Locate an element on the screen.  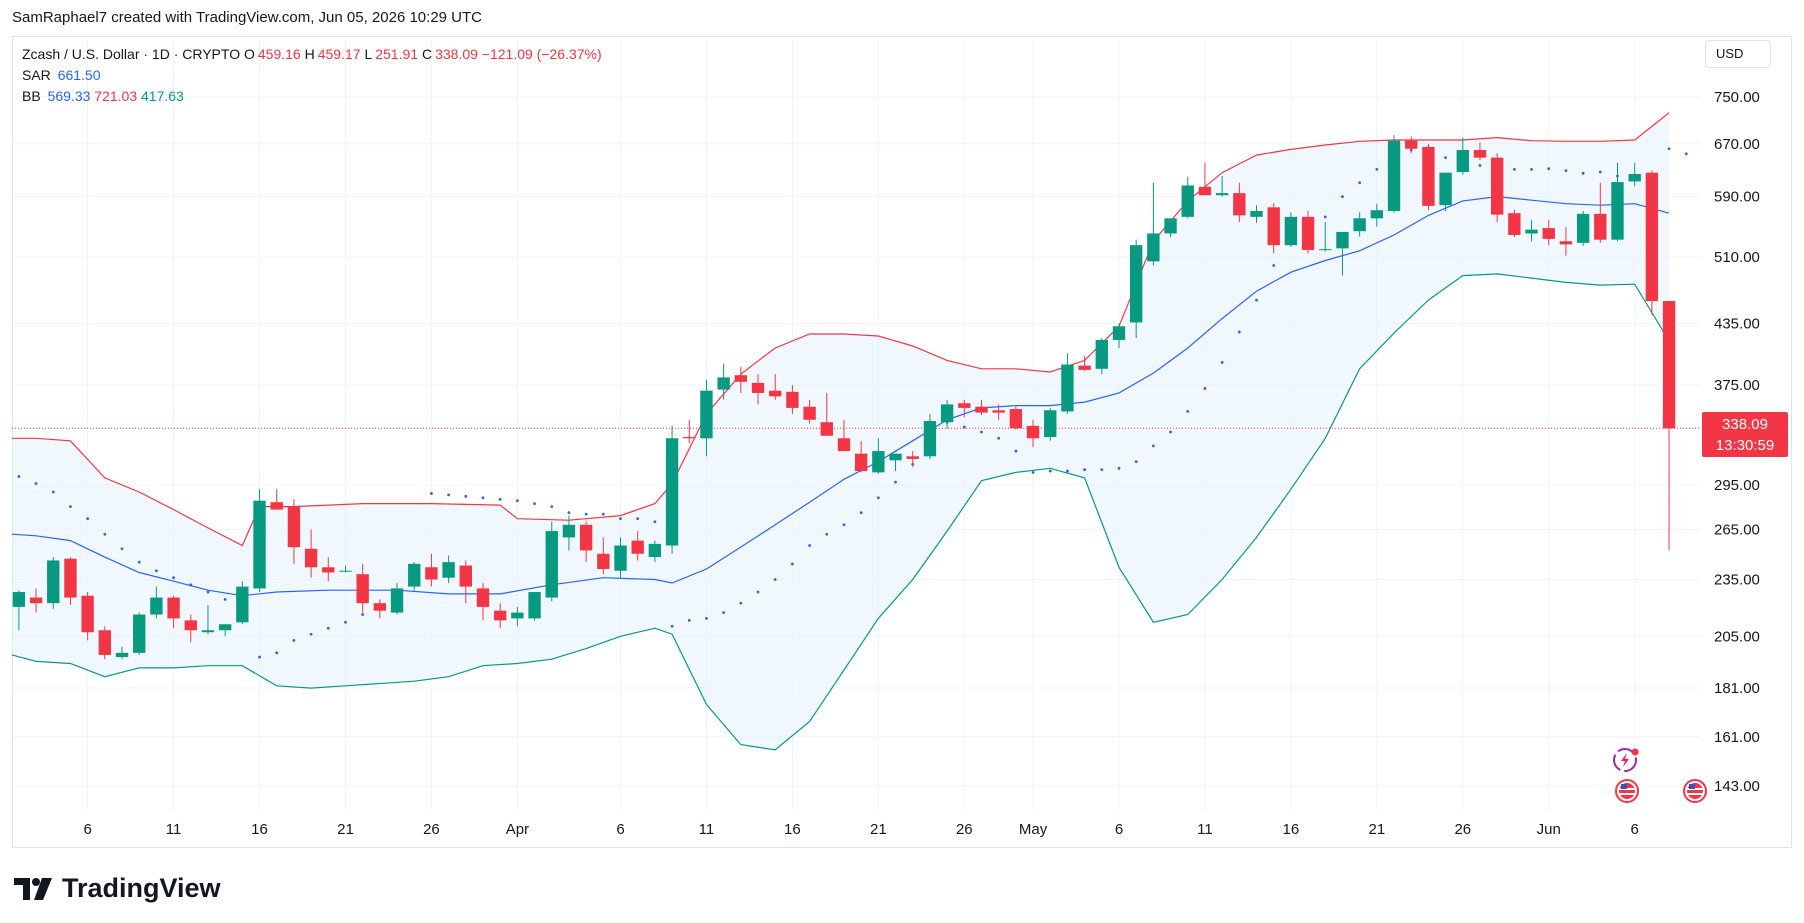
symbol-title: Zcash / U.S. Dollar · 1D · CRYPTO is located at coordinates (131, 54).